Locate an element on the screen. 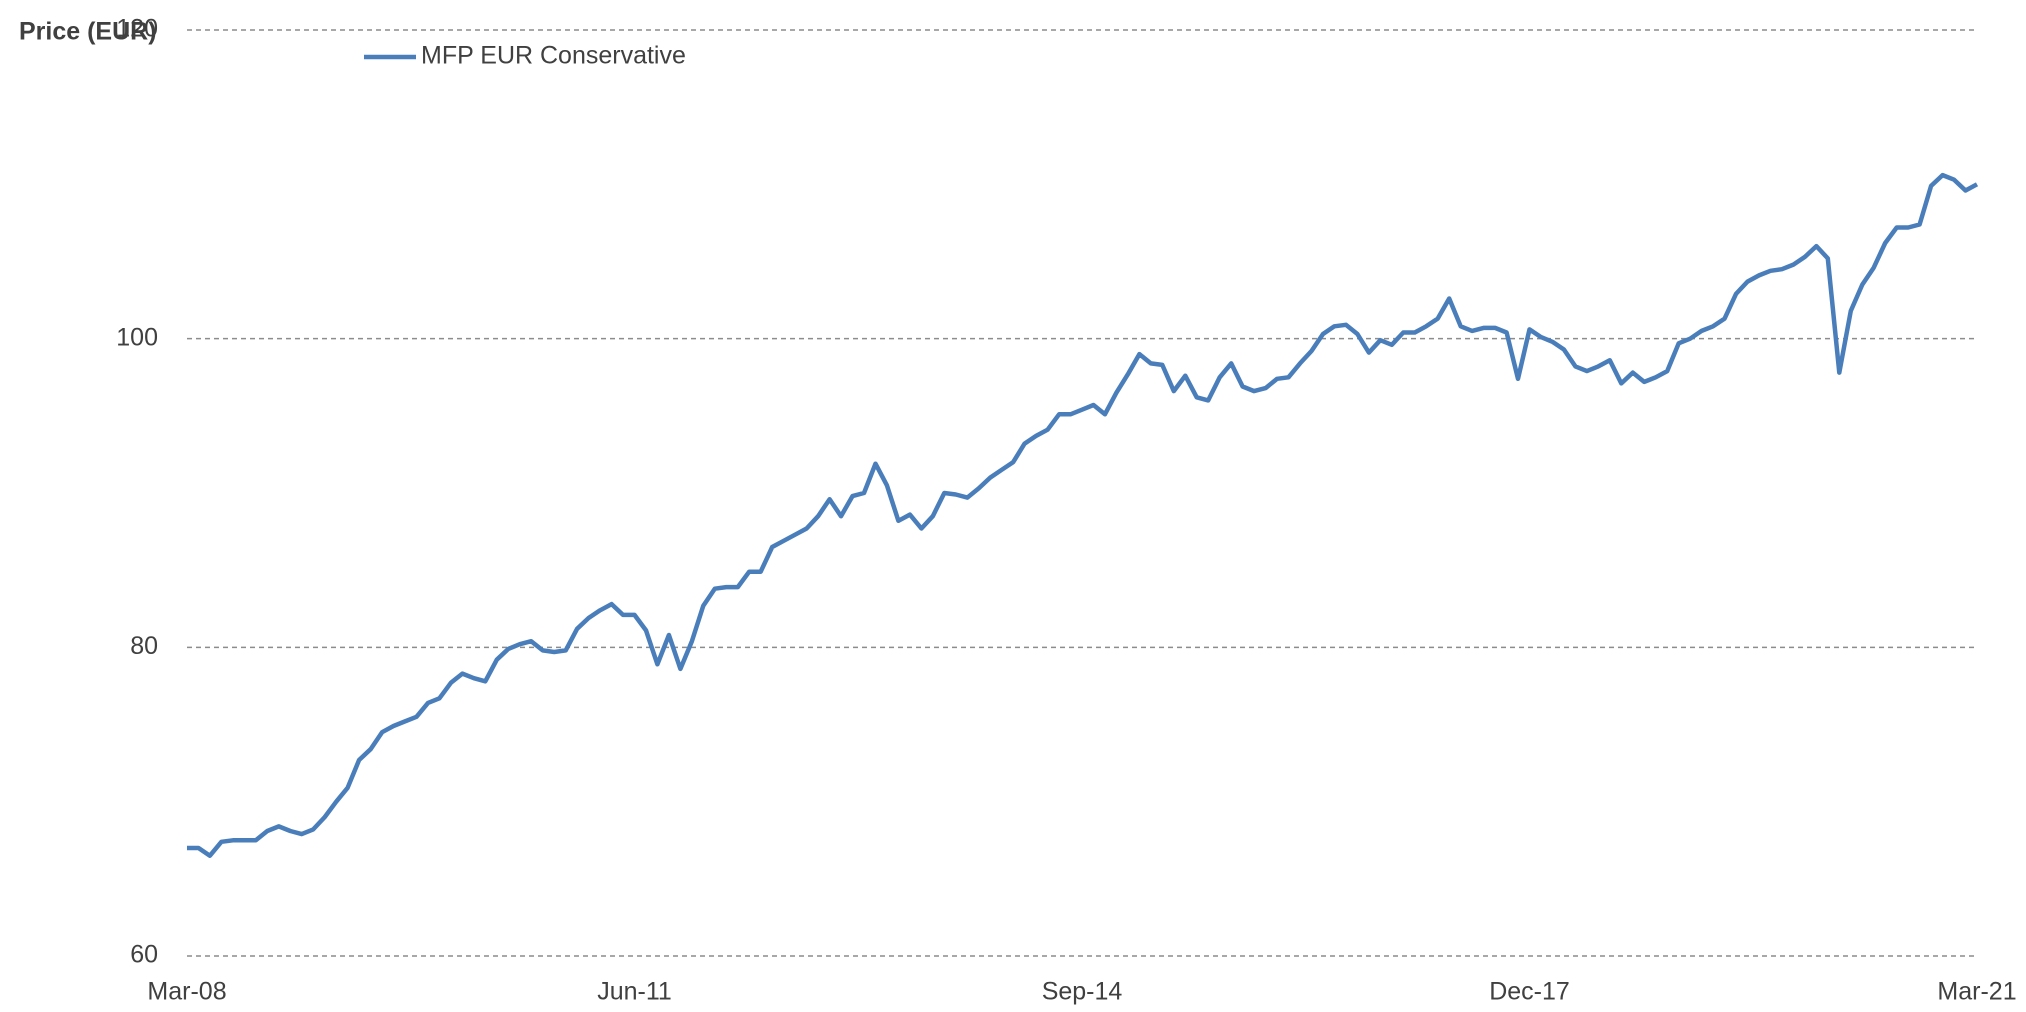  y-tick-label: 100 is located at coordinates (137, 337).